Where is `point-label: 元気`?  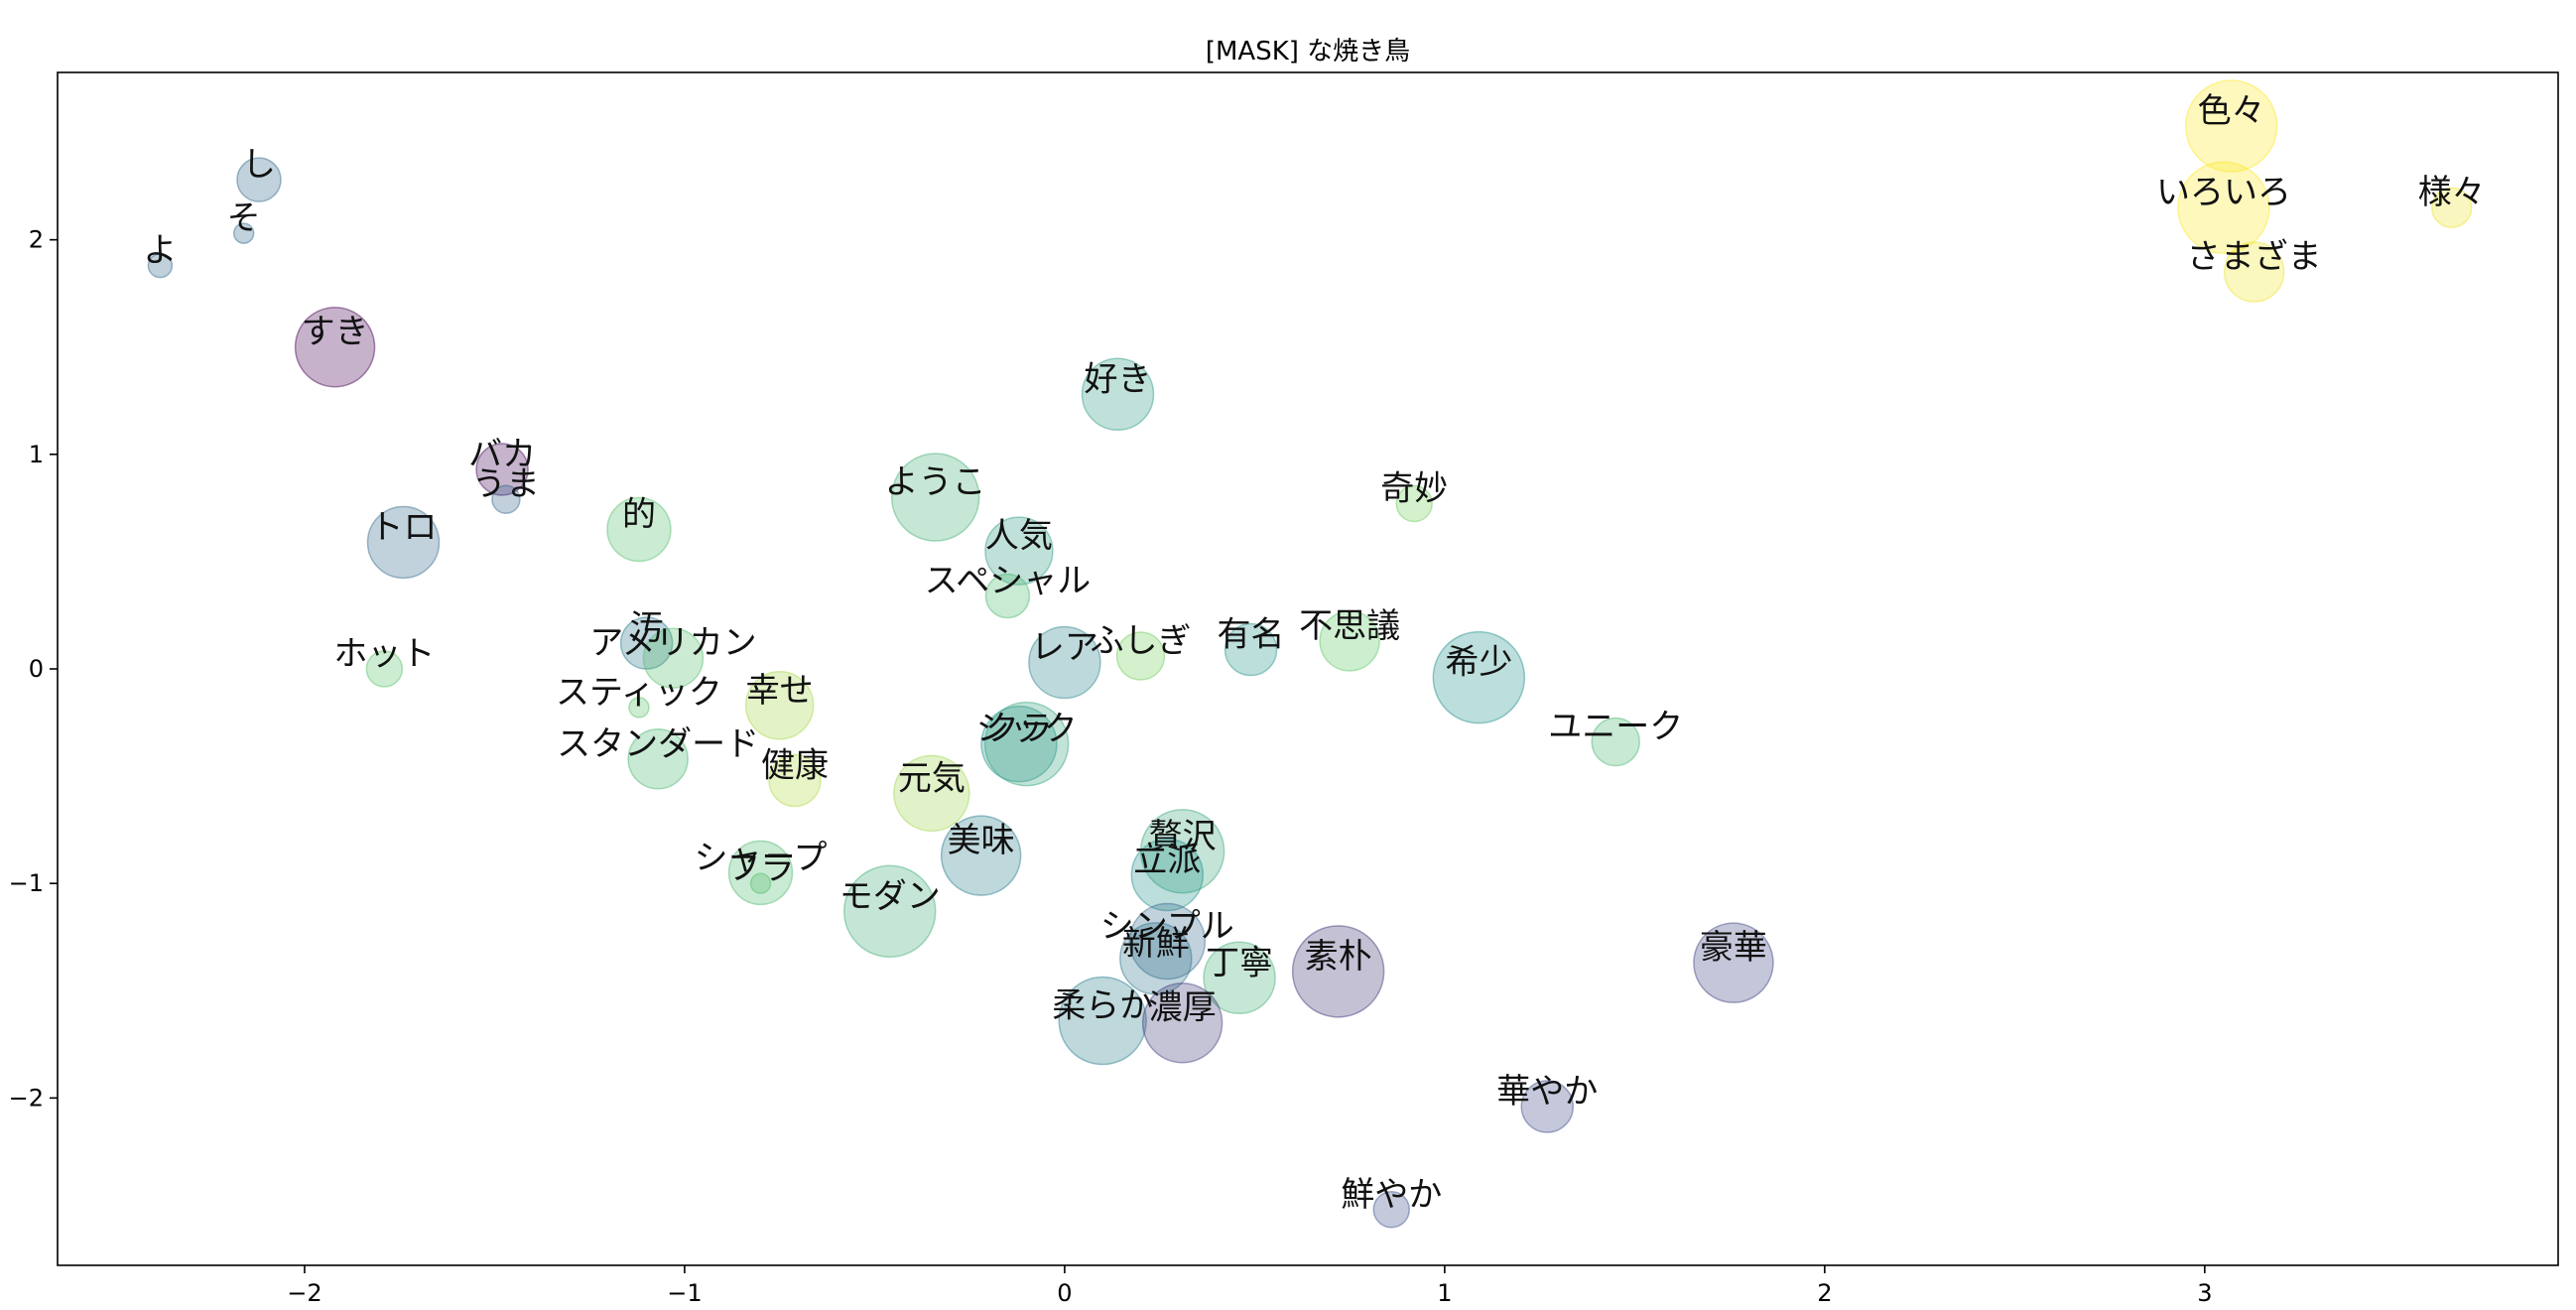 point-label: 元気 is located at coordinates (932, 778).